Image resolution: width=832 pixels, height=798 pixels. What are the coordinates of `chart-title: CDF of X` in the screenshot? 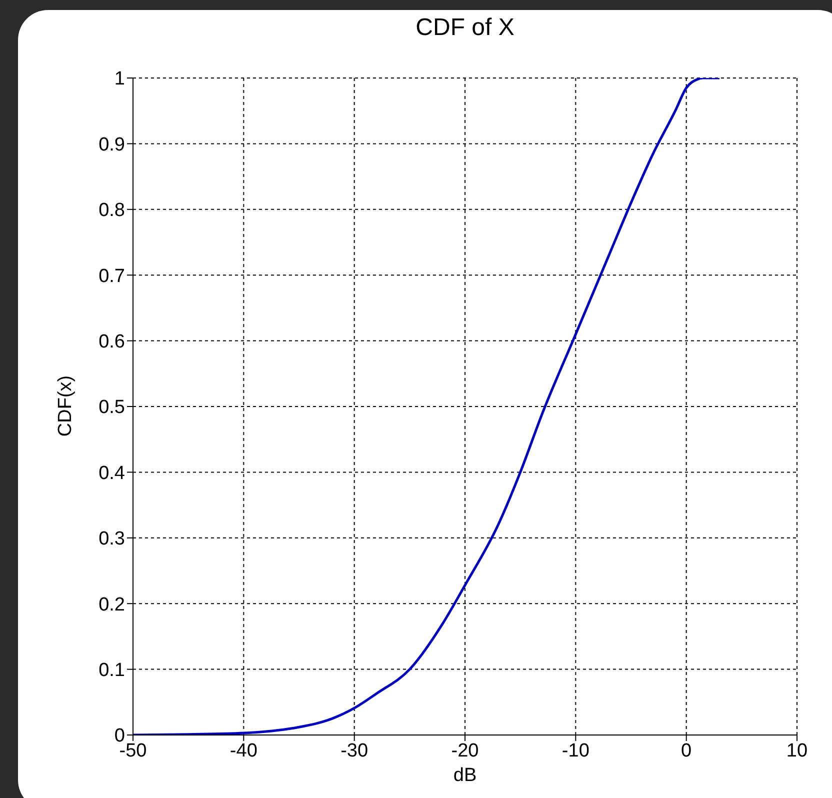 It's located at (465, 28).